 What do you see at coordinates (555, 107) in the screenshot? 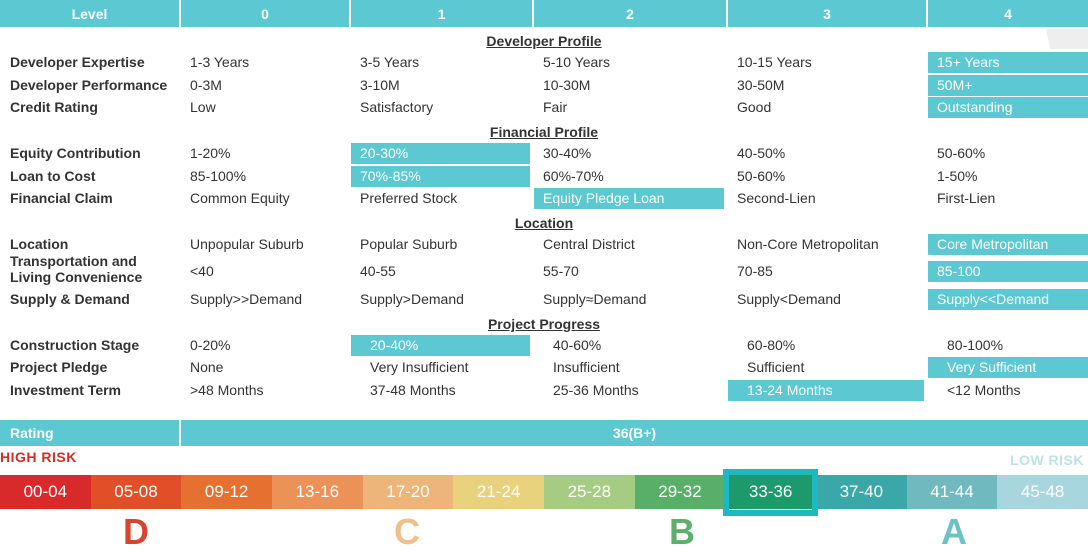
I see `table-cell: Fair` at bounding box center [555, 107].